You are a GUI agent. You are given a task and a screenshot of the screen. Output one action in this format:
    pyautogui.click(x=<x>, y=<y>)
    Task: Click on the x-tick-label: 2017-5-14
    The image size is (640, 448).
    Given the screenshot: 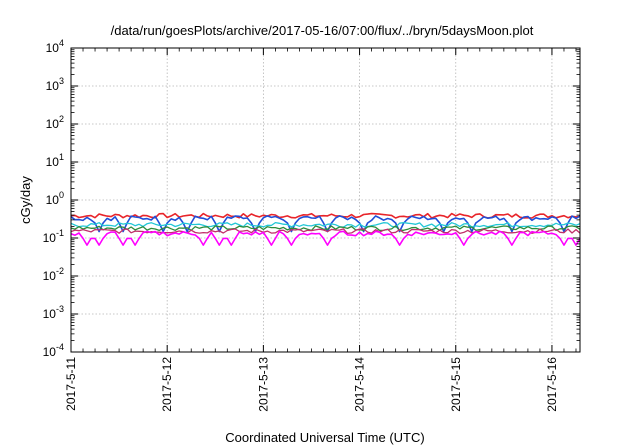 What is the action you would take?
    pyautogui.click(x=360, y=384)
    